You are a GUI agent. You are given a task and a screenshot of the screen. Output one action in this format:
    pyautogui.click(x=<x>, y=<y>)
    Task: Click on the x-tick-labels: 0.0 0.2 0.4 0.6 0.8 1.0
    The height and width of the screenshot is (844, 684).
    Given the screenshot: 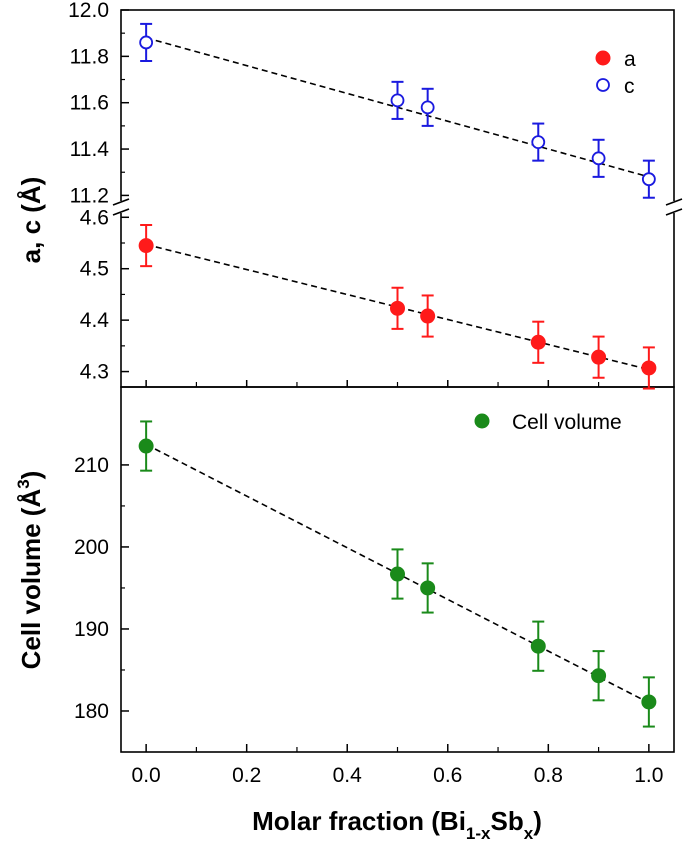 What is the action you would take?
    pyautogui.click(x=398, y=775)
    